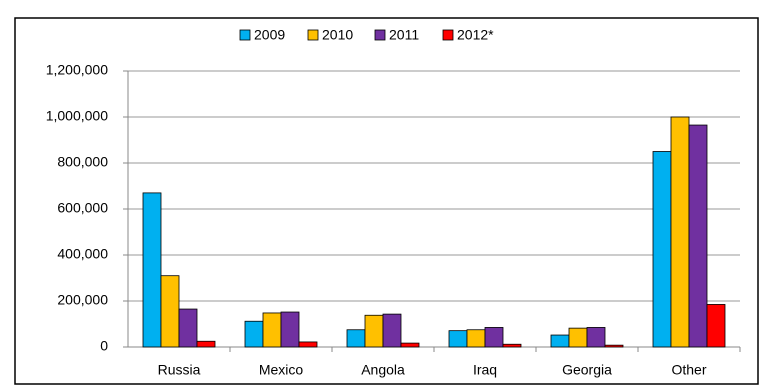 The image size is (764, 385). Describe the element at coordinates (82, 208) in the screenshot. I see `y-tick-label: 600,000` at that location.